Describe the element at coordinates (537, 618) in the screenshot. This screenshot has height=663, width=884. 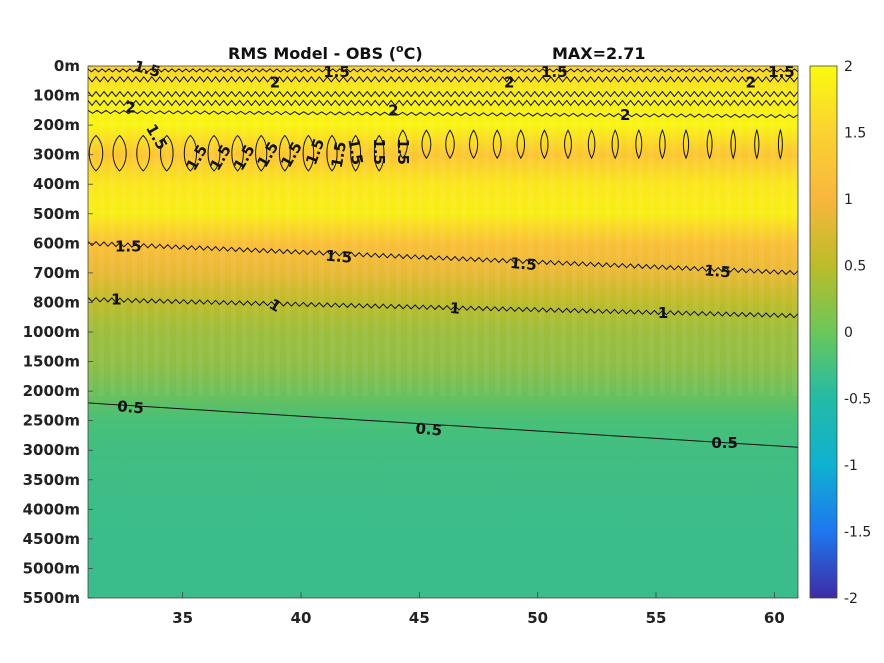
I see `x-tick-label: 50` at that location.